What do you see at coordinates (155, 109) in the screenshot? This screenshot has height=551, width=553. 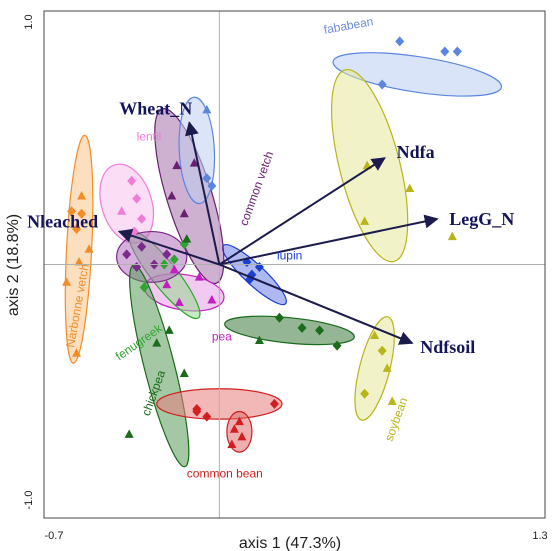 I see `vector-label-wheat_n: Wheat_N` at bounding box center [155, 109].